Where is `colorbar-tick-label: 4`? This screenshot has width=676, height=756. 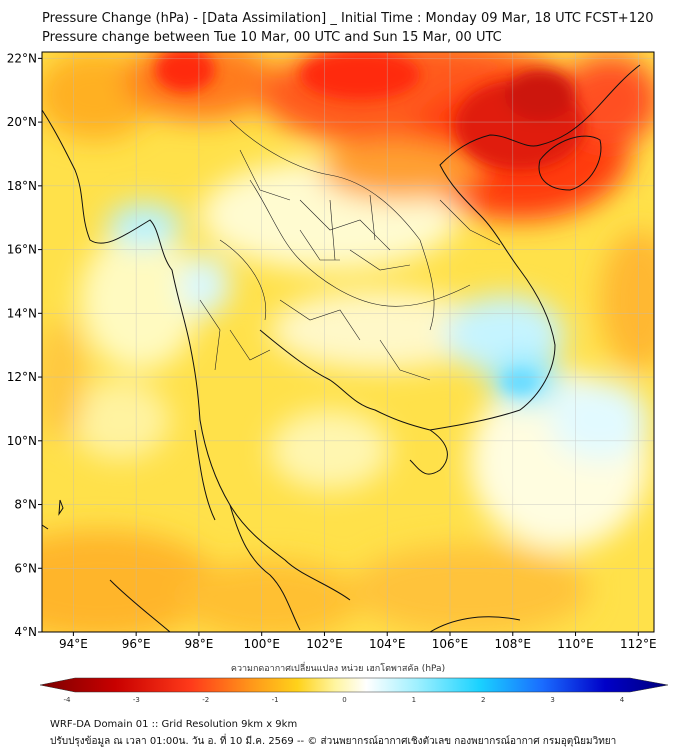
colorbar-tick-label: 4 is located at coordinates (622, 700).